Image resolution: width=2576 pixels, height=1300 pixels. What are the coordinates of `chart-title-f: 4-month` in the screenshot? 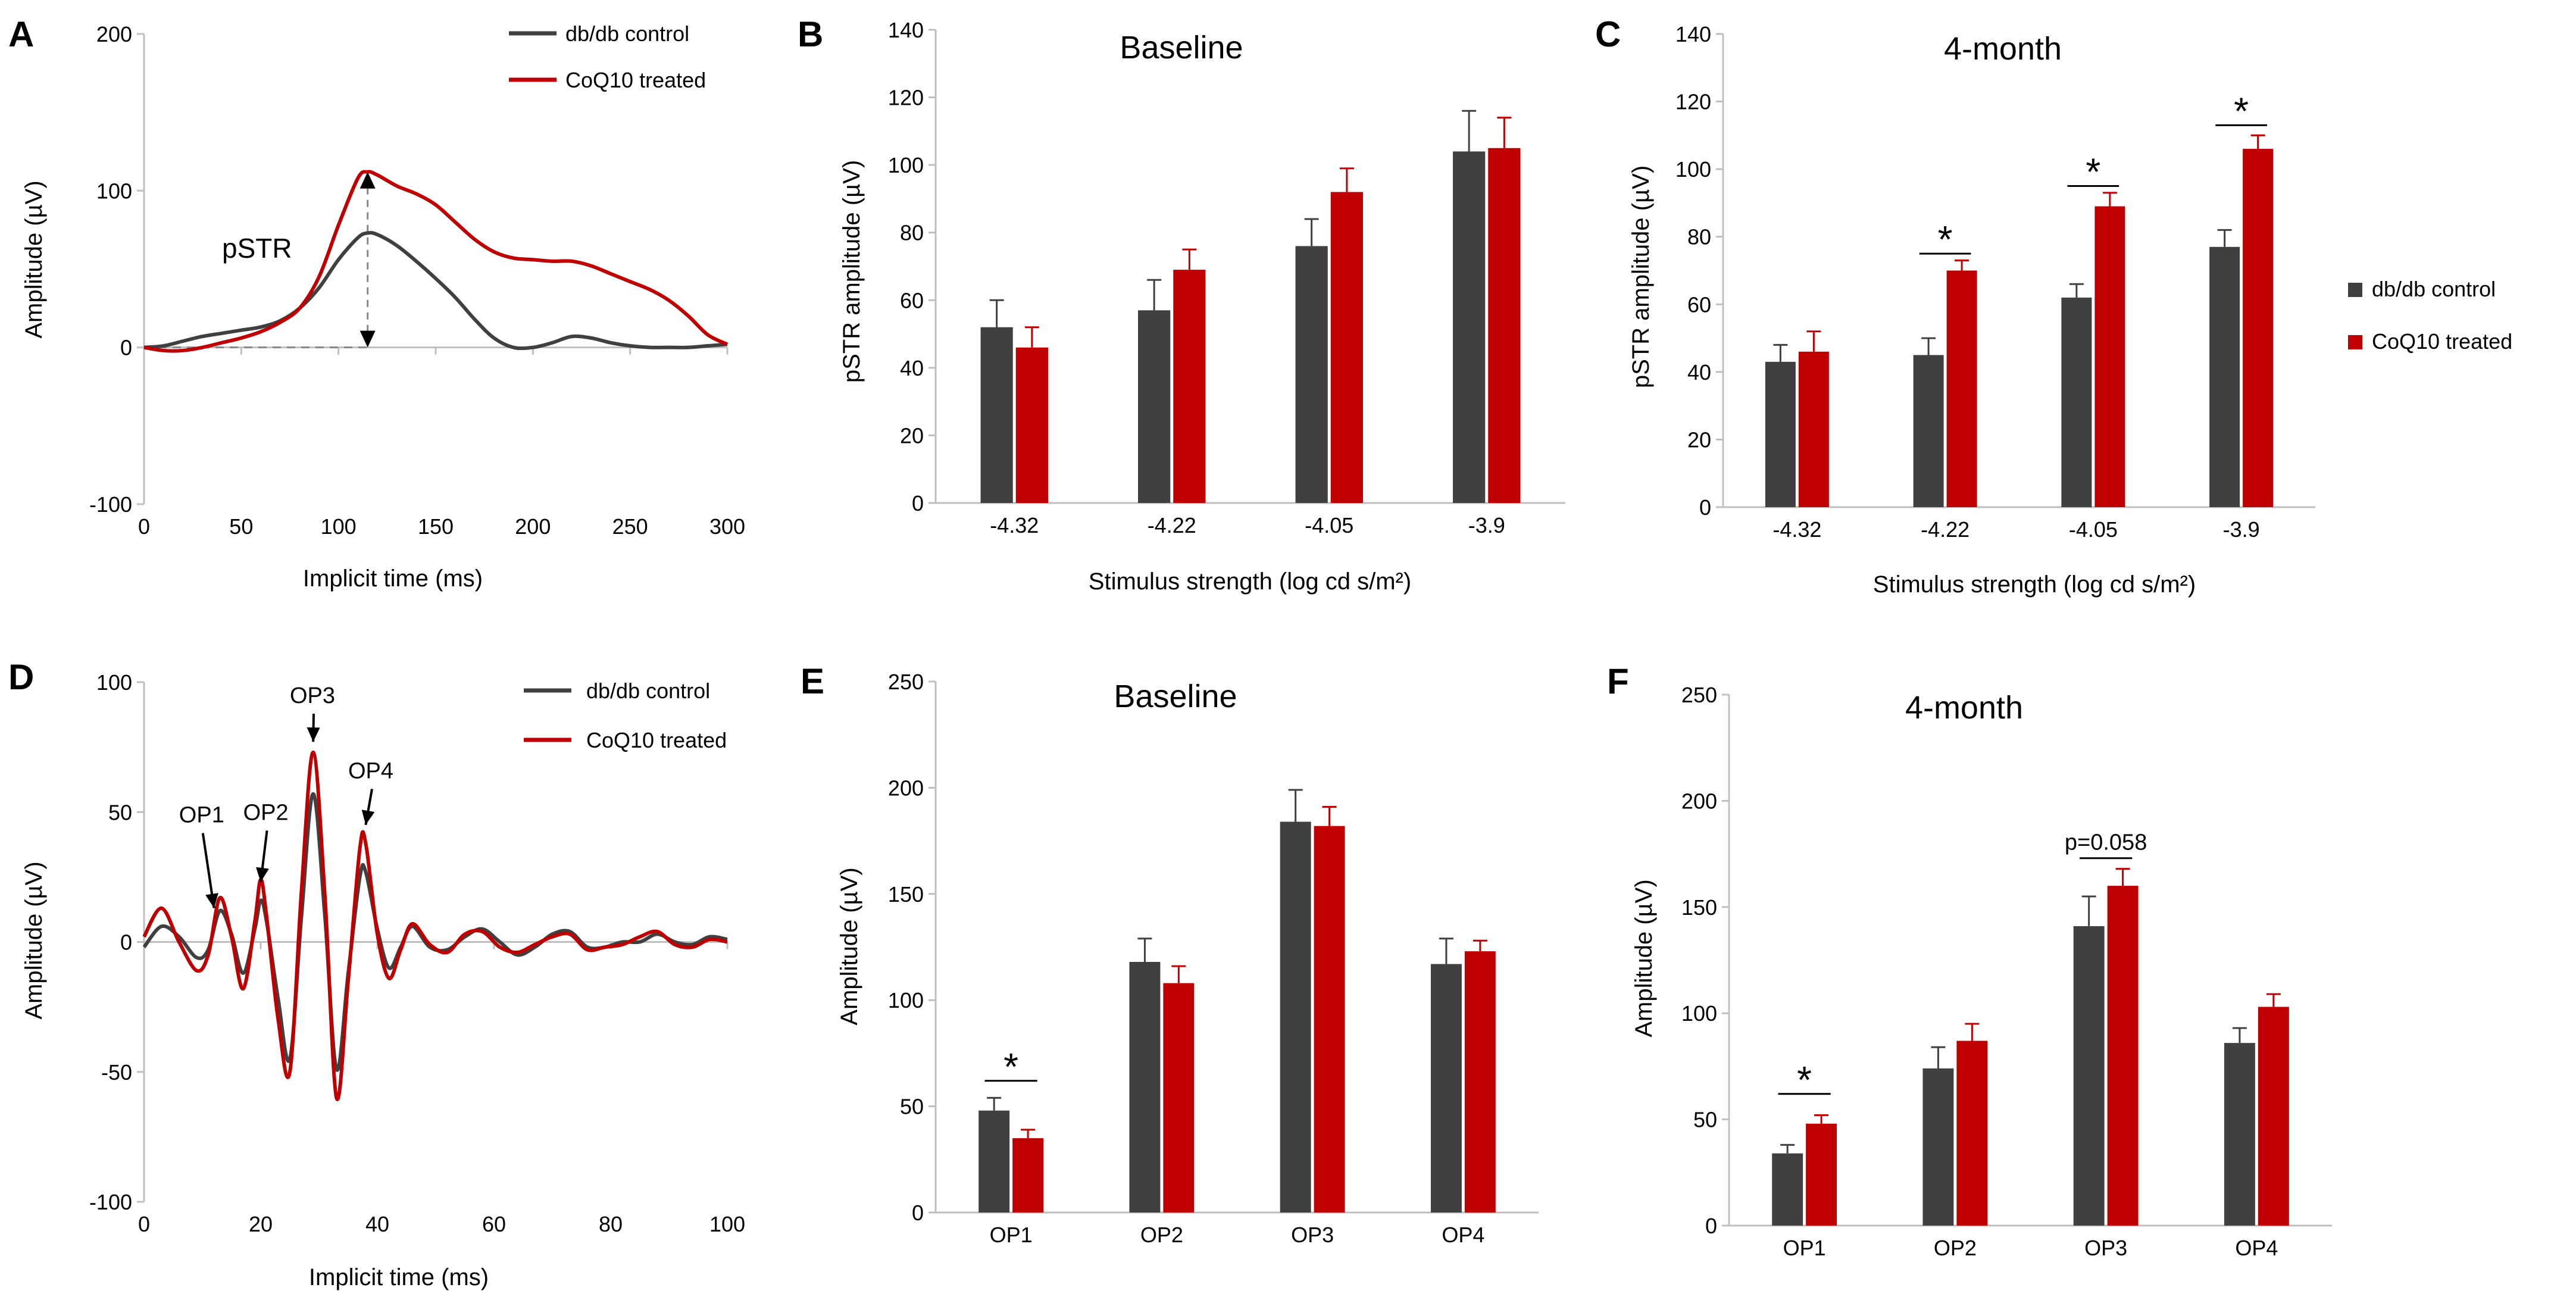 It's located at (1964, 708).